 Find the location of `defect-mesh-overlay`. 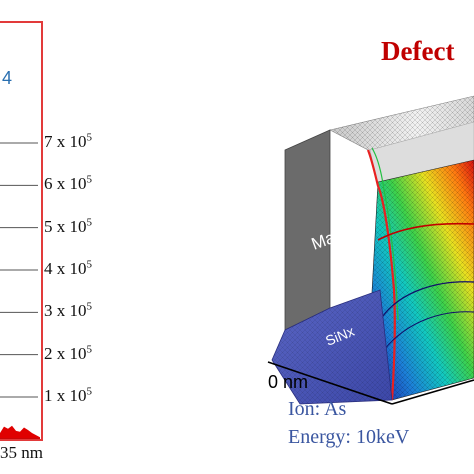

defect-mesh-overlay is located at coordinates (423, 280).